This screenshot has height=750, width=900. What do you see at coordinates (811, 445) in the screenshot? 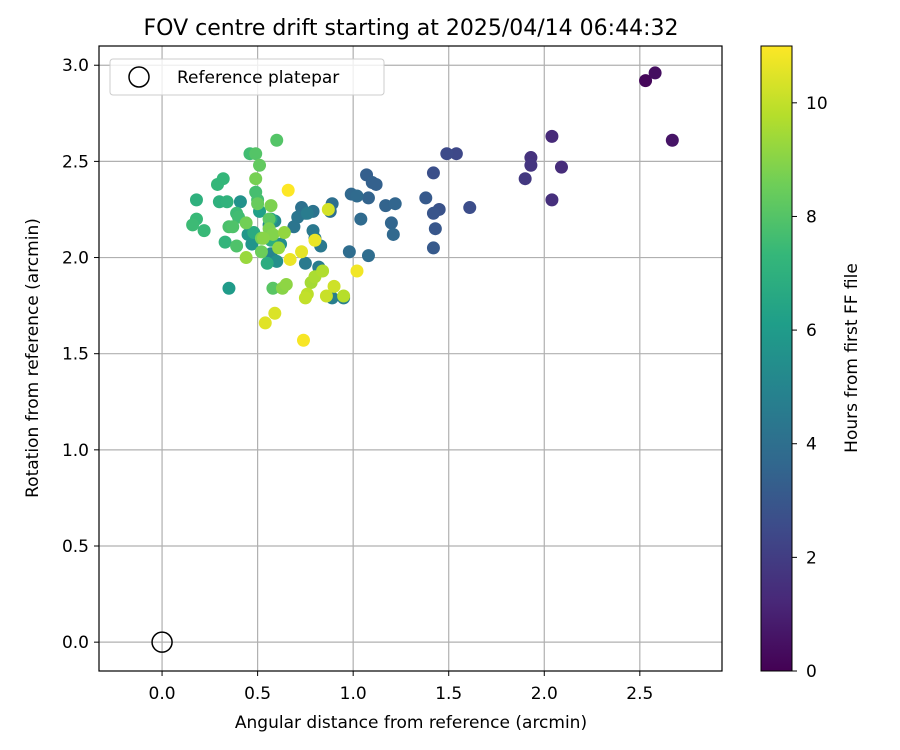
I see `colorbar-tick-label: 4` at bounding box center [811, 445].